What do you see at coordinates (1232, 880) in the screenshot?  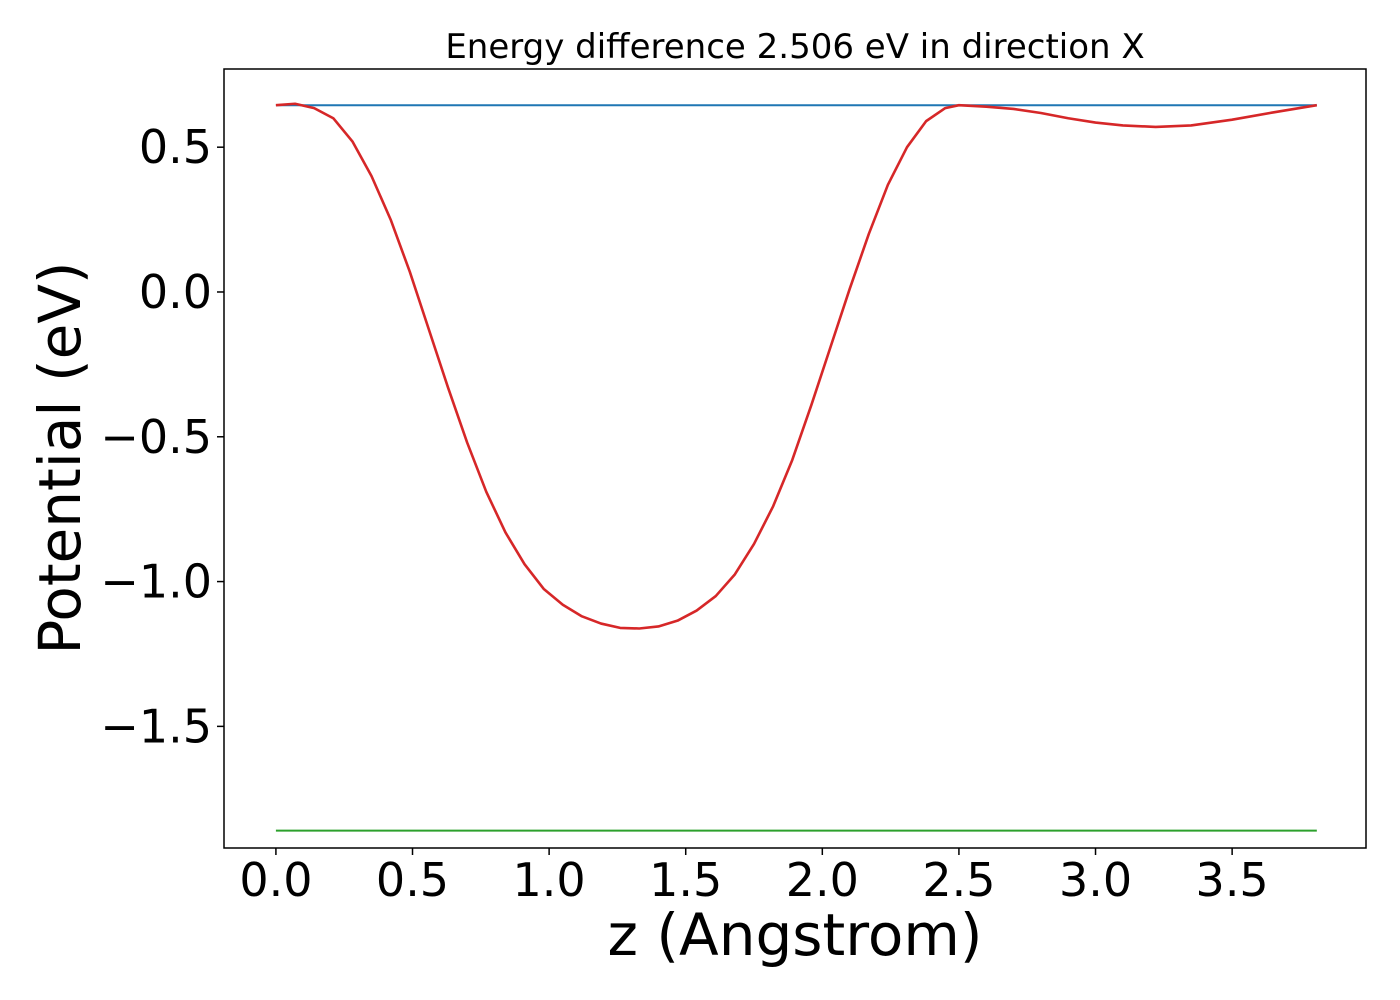 I see `x-tick-label: 3.5` at bounding box center [1232, 880].